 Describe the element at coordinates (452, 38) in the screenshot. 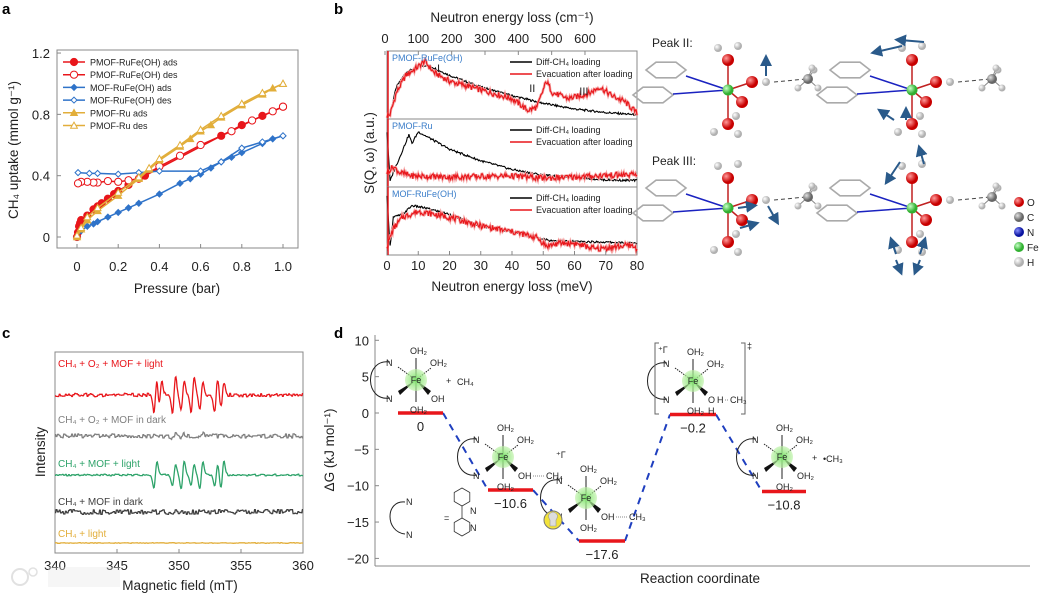

I see `top-x-tick-label: 200` at that location.